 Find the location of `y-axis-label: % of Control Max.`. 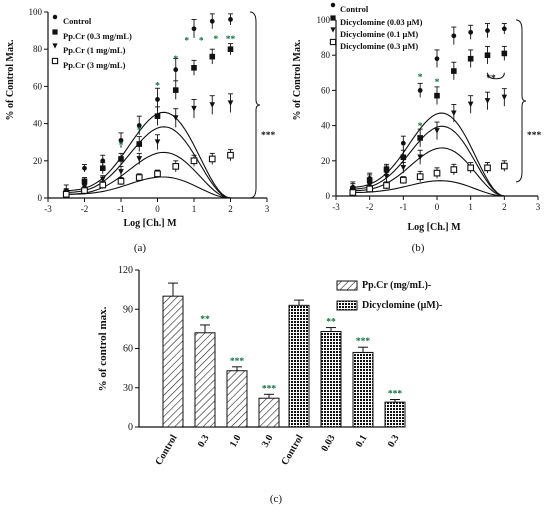

y-axis-label: % of Control Max. is located at coordinates (297, 79).